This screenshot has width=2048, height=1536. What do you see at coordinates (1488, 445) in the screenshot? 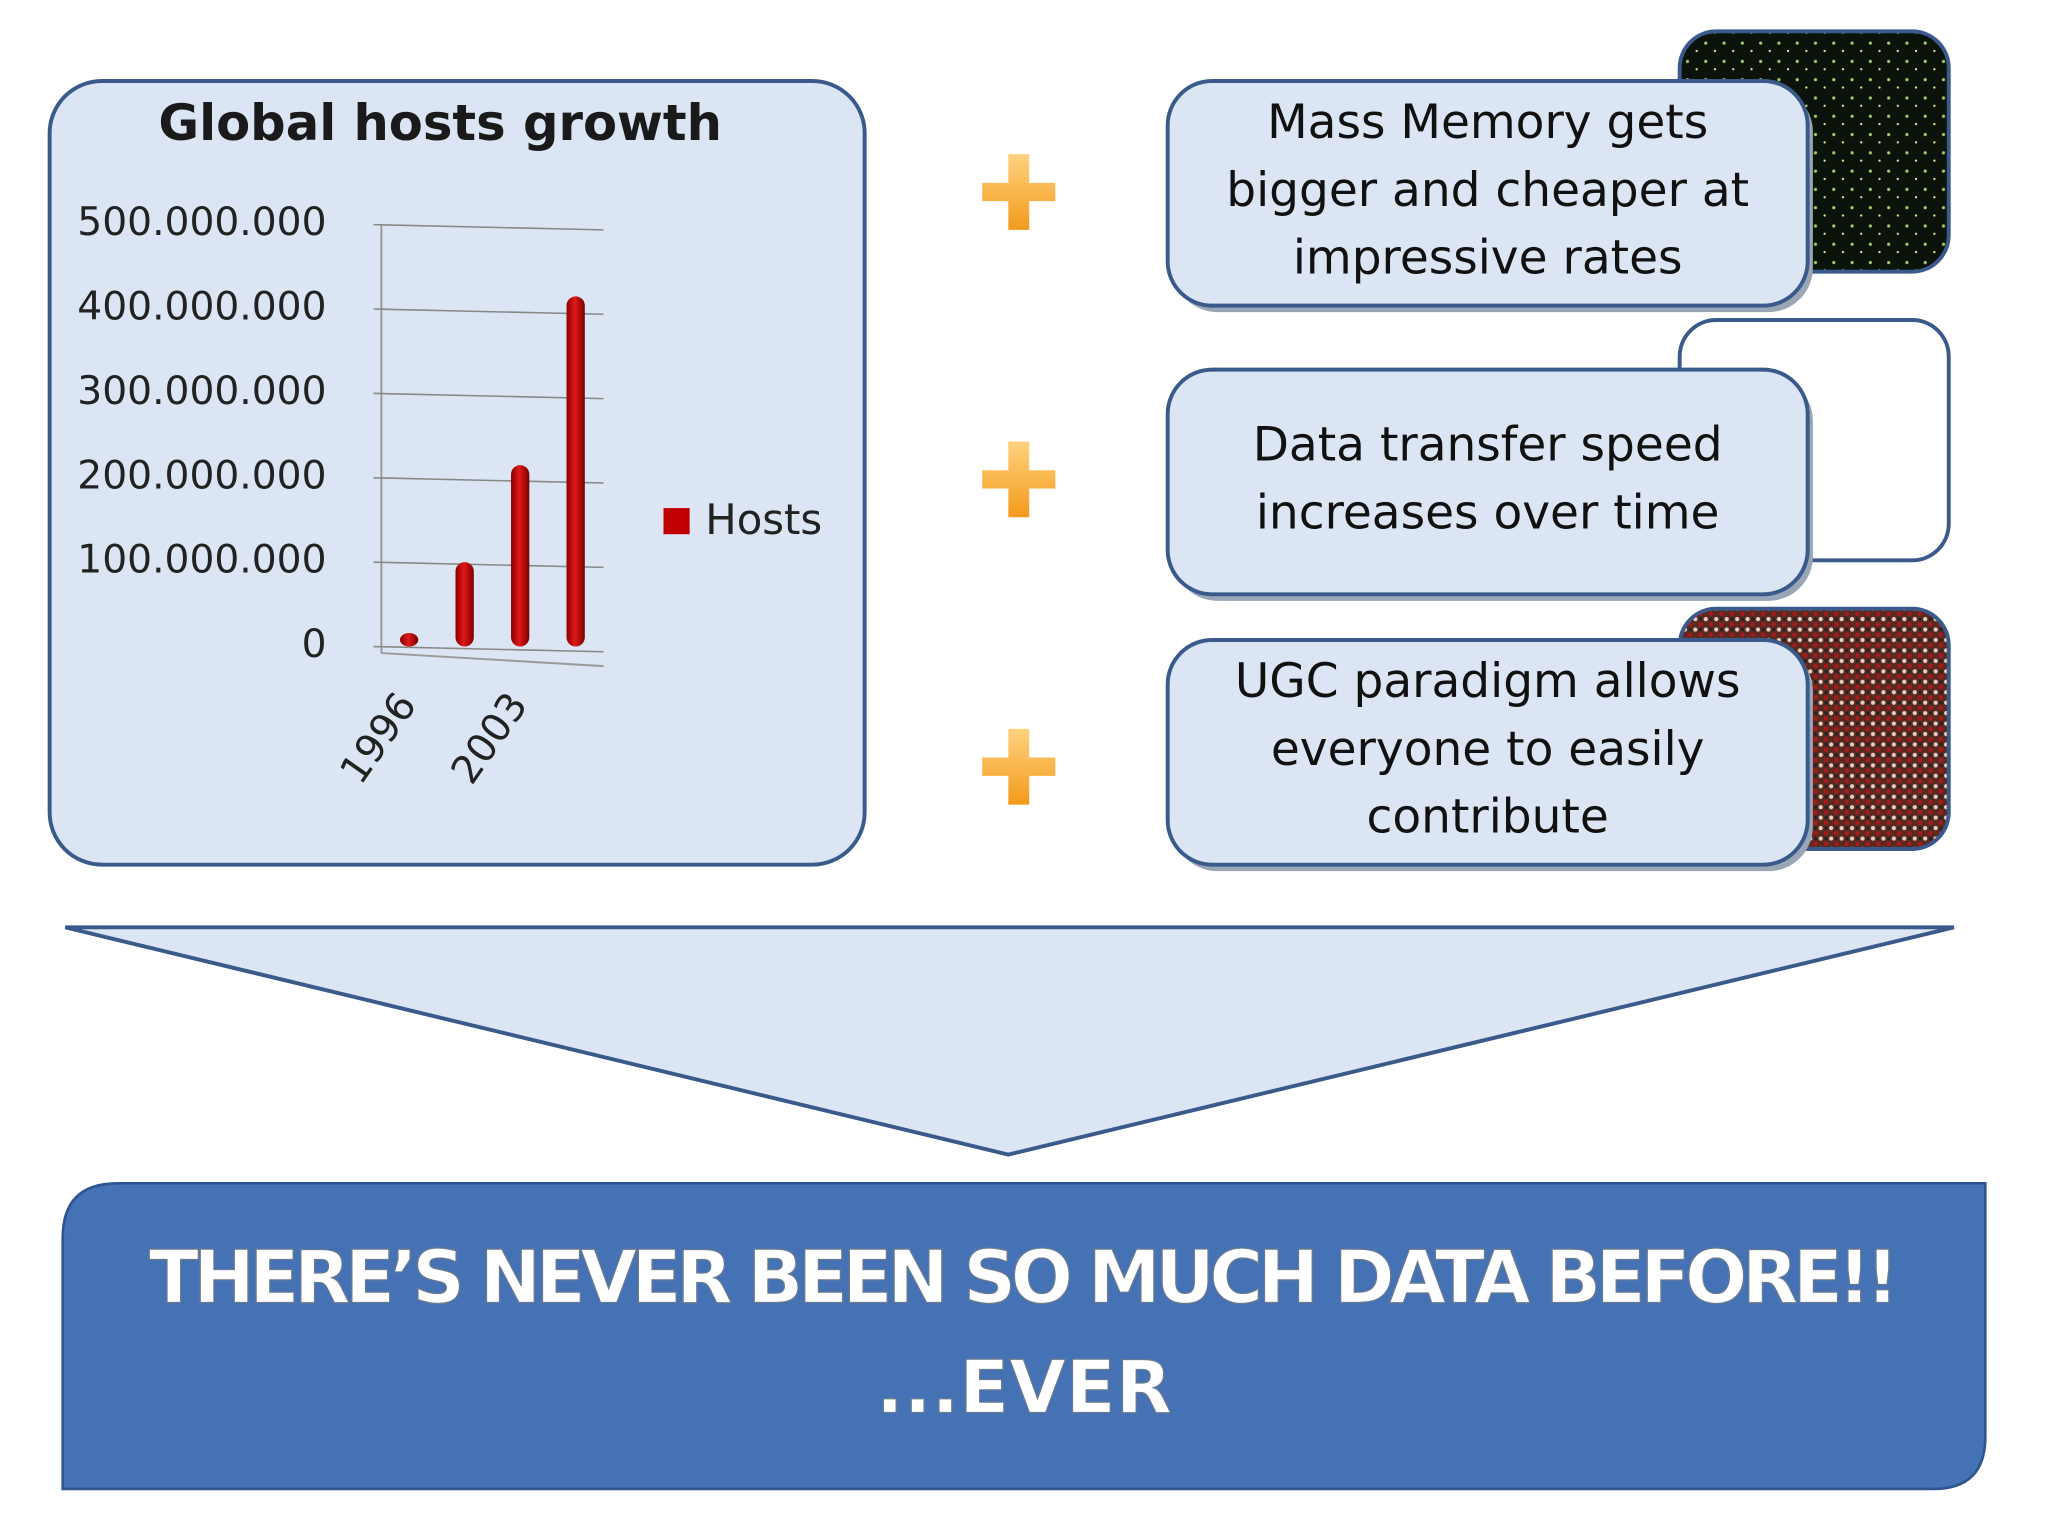
I see `text-box-line: Data transfer speed` at bounding box center [1488, 445].